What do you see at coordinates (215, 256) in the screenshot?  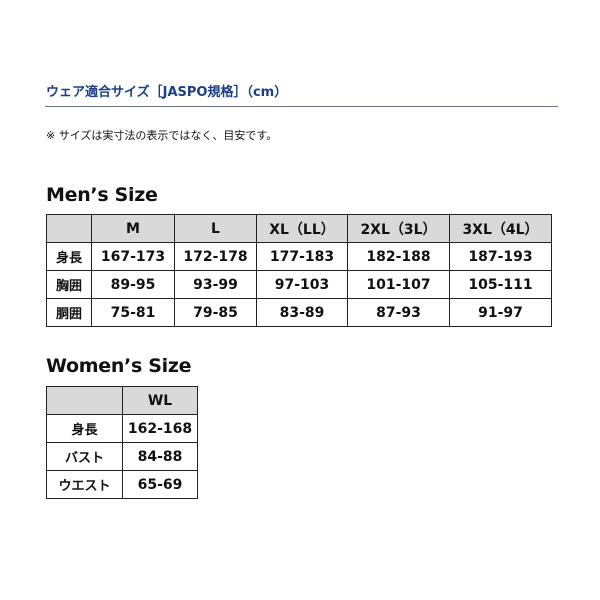 I see `size-value-cell: 172-178` at bounding box center [215, 256].